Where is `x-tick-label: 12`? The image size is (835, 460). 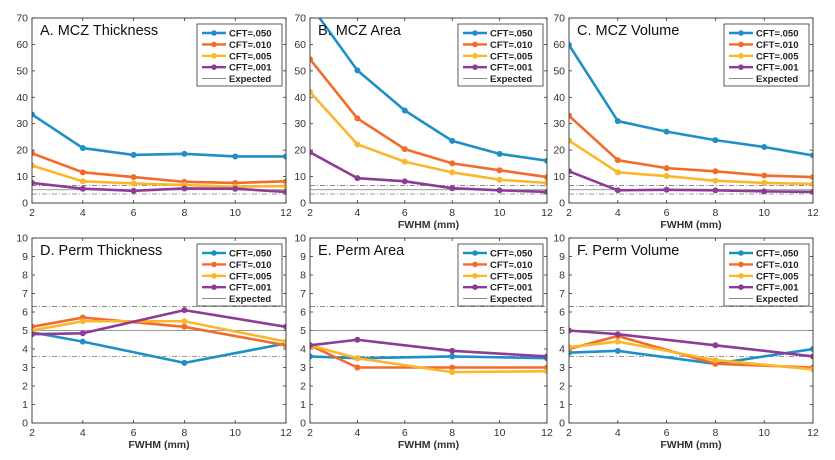
x-tick-label: 12 is located at coordinates (813, 213).